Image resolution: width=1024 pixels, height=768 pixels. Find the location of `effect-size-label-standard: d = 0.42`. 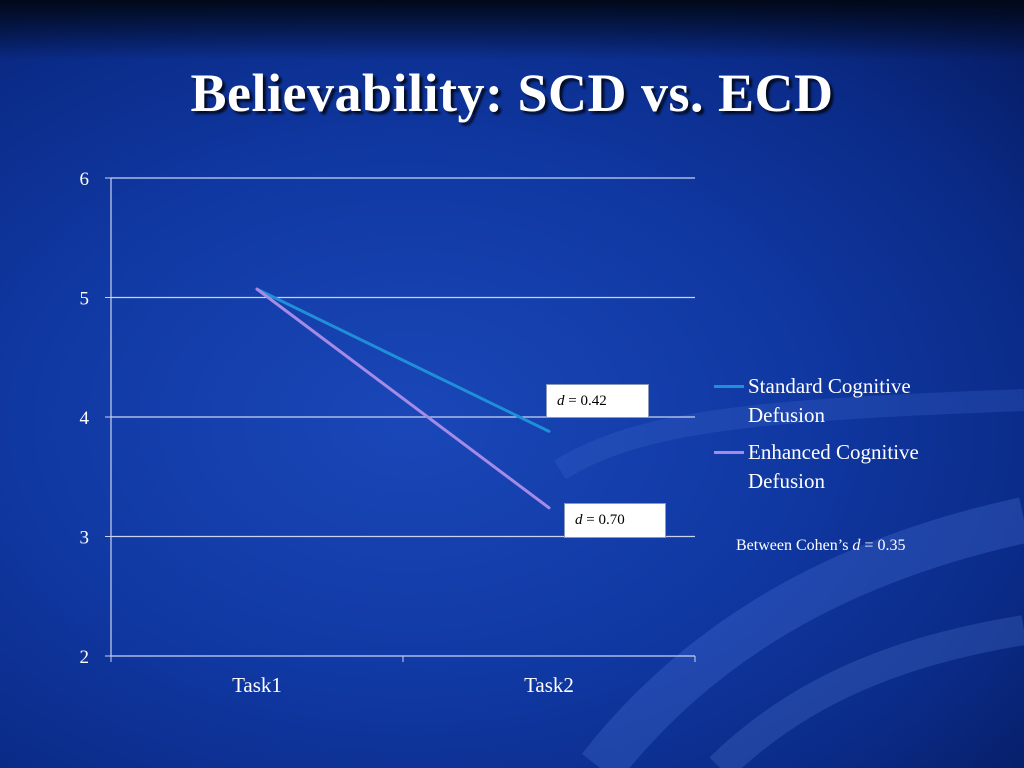

effect-size-label-standard: d = 0.42 is located at coordinates (597, 401).